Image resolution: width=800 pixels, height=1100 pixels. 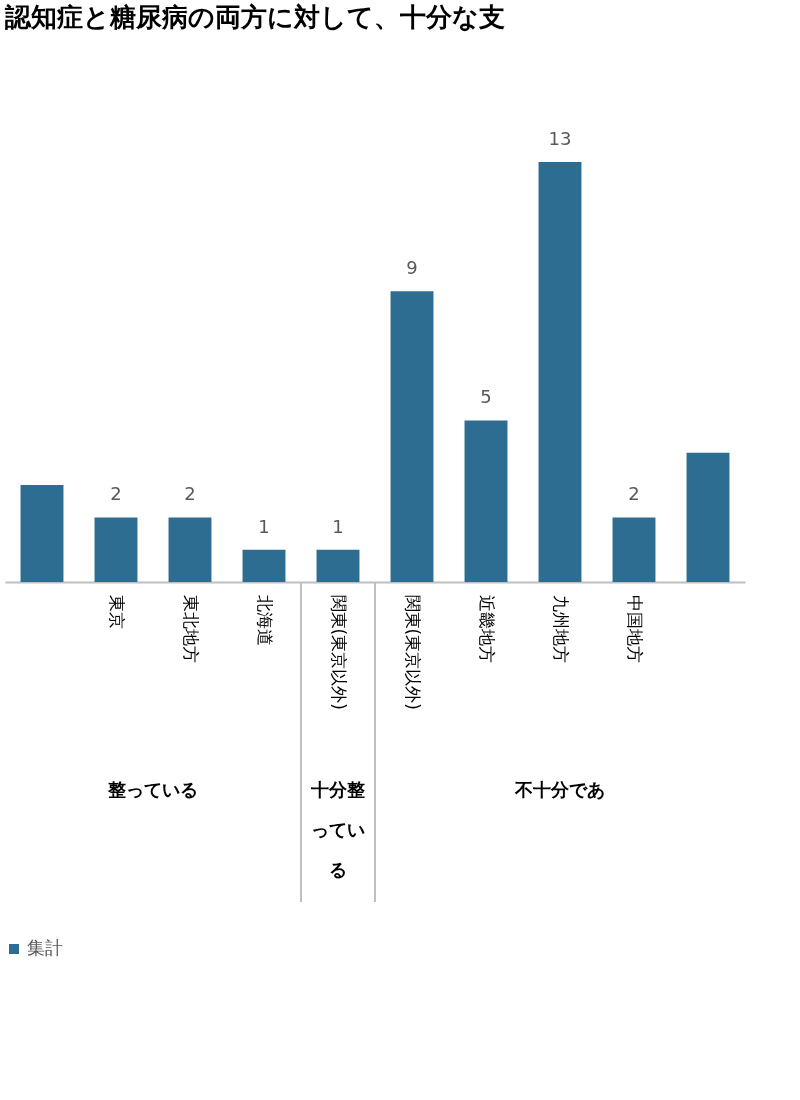 I want to click on x-tick-label: 中国地方, so click(x=635, y=628).